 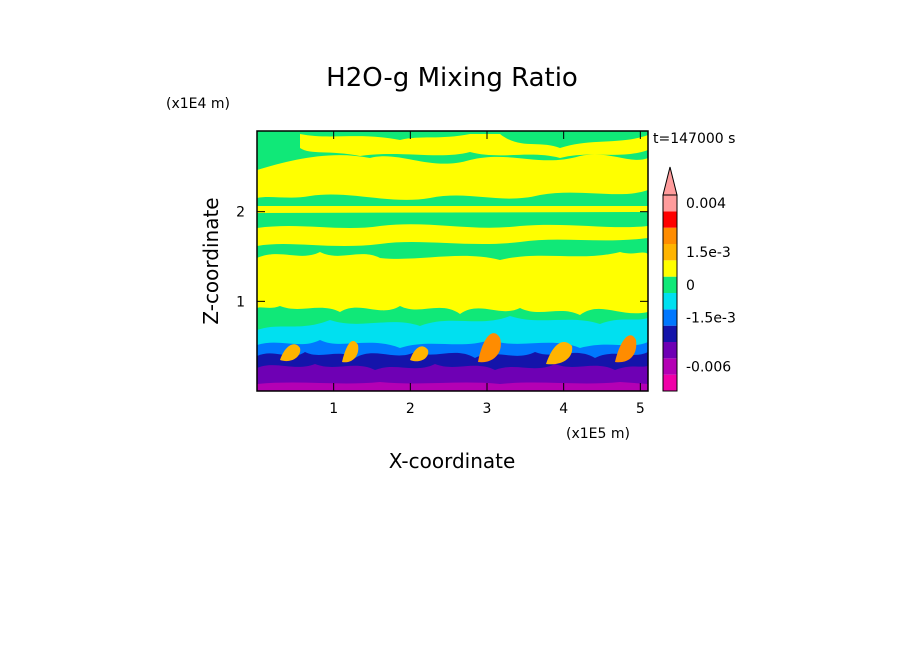 I want to click on colorbar-tick-label: -1.5e-3, so click(x=711, y=319).